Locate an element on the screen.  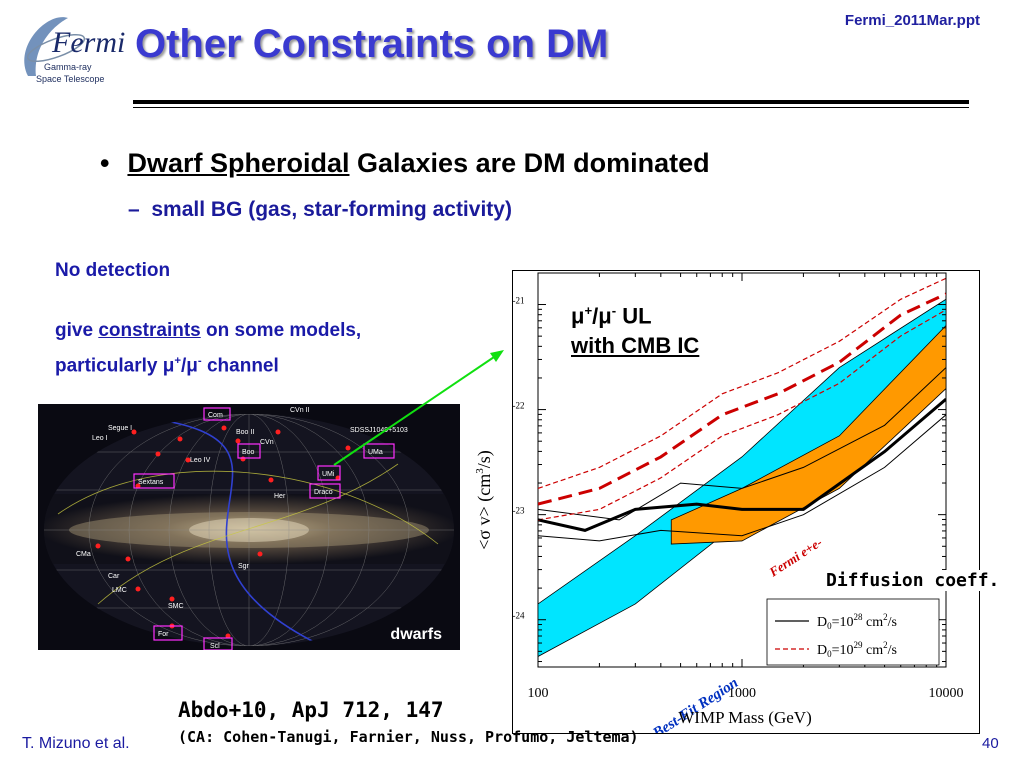
dwarf-com: Com is located at coordinates (215, 415).